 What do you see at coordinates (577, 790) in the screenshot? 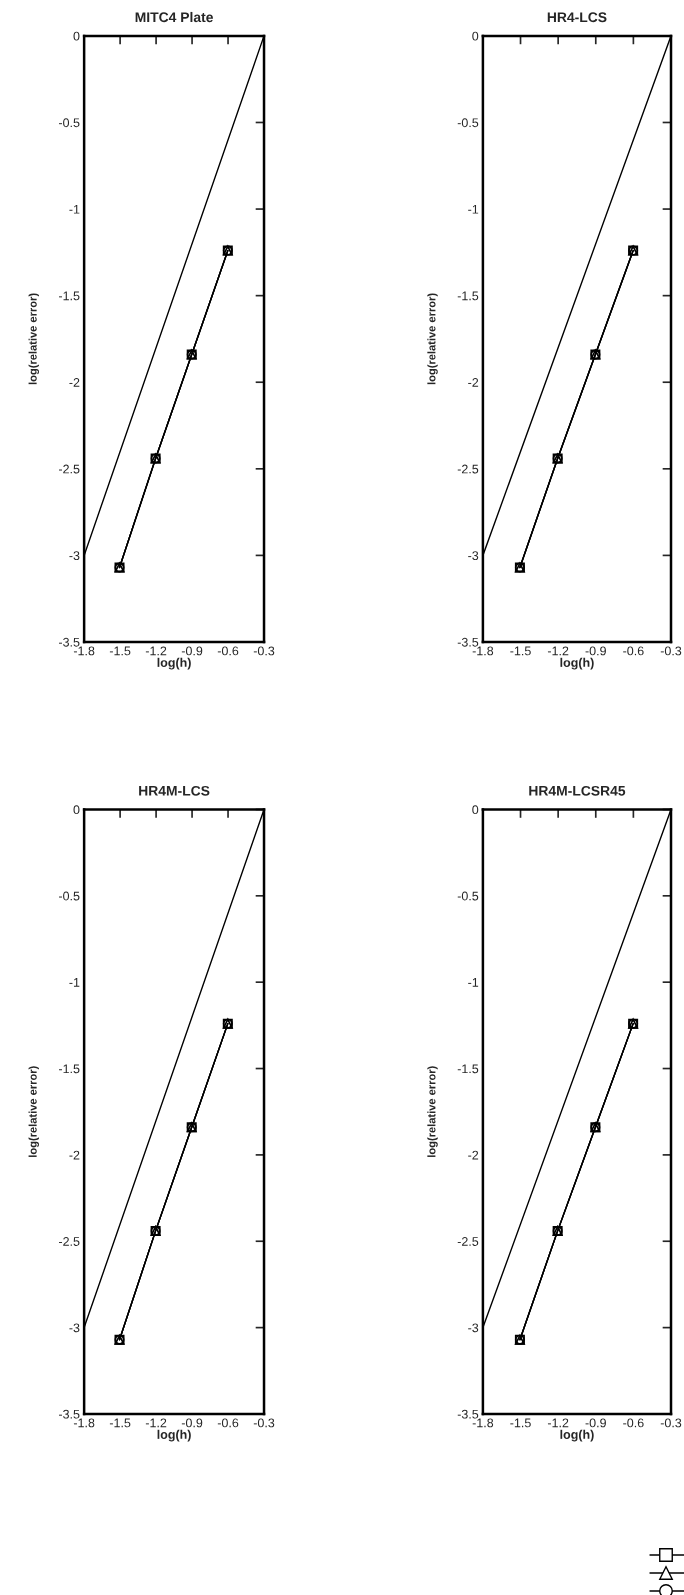
I see `chart-title: HR4M-LCSR45` at bounding box center [577, 790].